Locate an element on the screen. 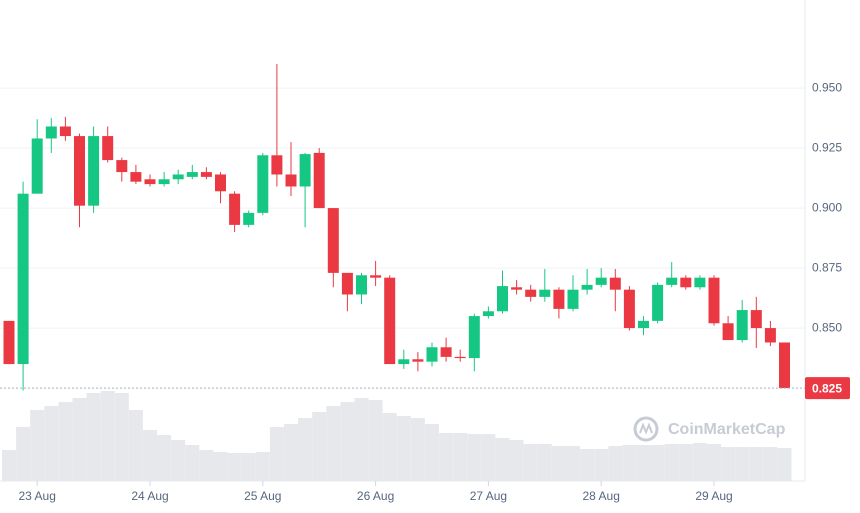 The width and height of the screenshot is (860, 513). x-tick-label: 24 Aug is located at coordinates (149, 496).